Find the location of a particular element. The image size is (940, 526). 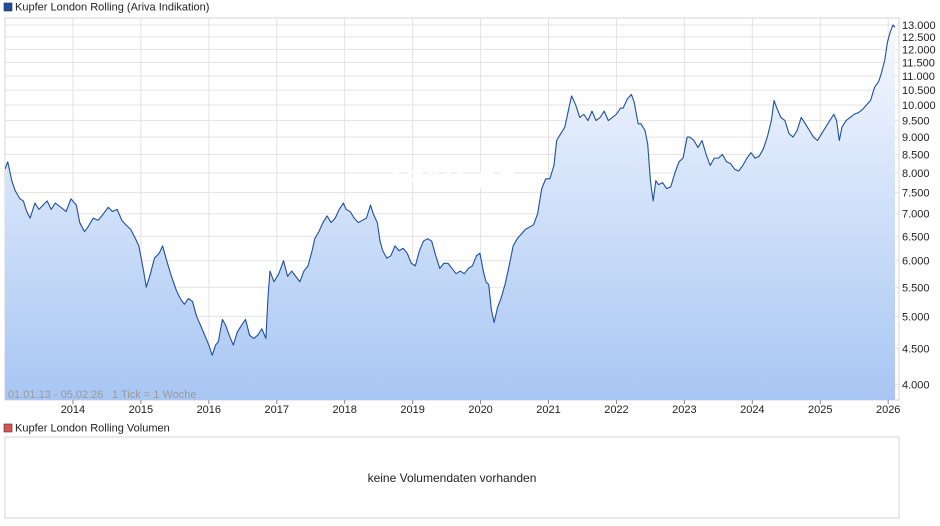

tick-info-text: 1 Tick = 1 Woche is located at coordinates (154, 395).